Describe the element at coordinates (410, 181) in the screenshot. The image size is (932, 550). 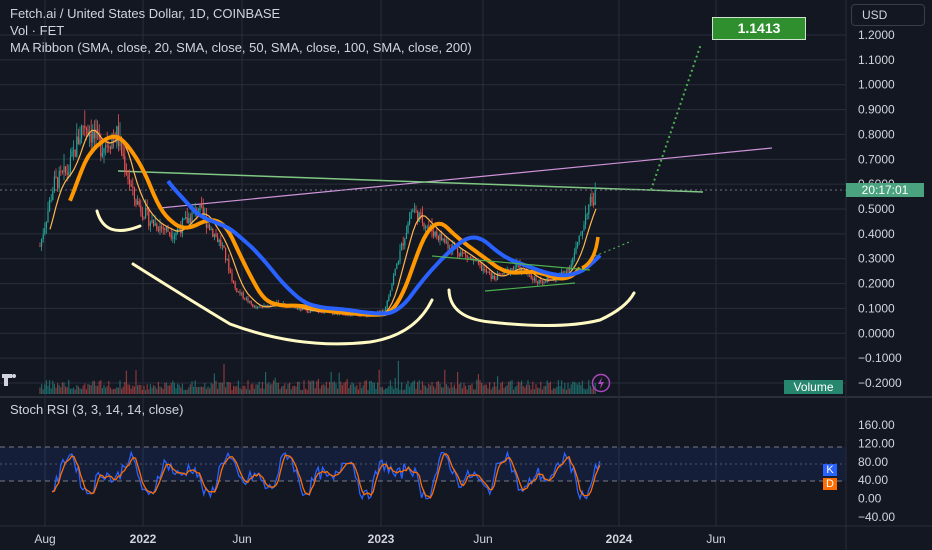
I see `green-trendline` at that location.